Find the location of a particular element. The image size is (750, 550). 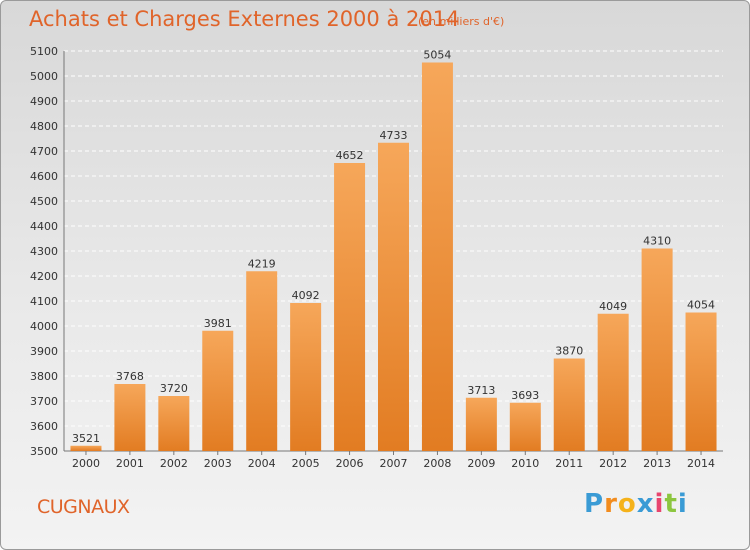

x-tick-label: 2004 is located at coordinates (262, 463).